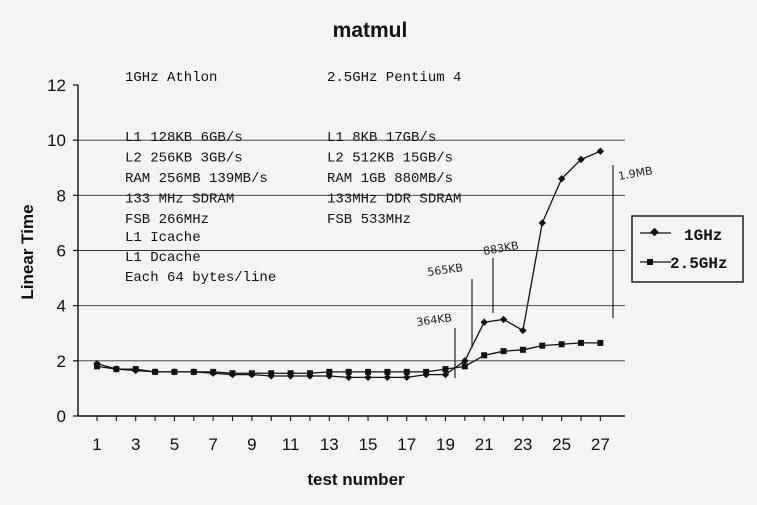 This screenshot has height=505, width=757. What do you see at coordinates (522, 444) in the screenshot?
I see `x-tick-label: 23` at bounding box center [522, 444].